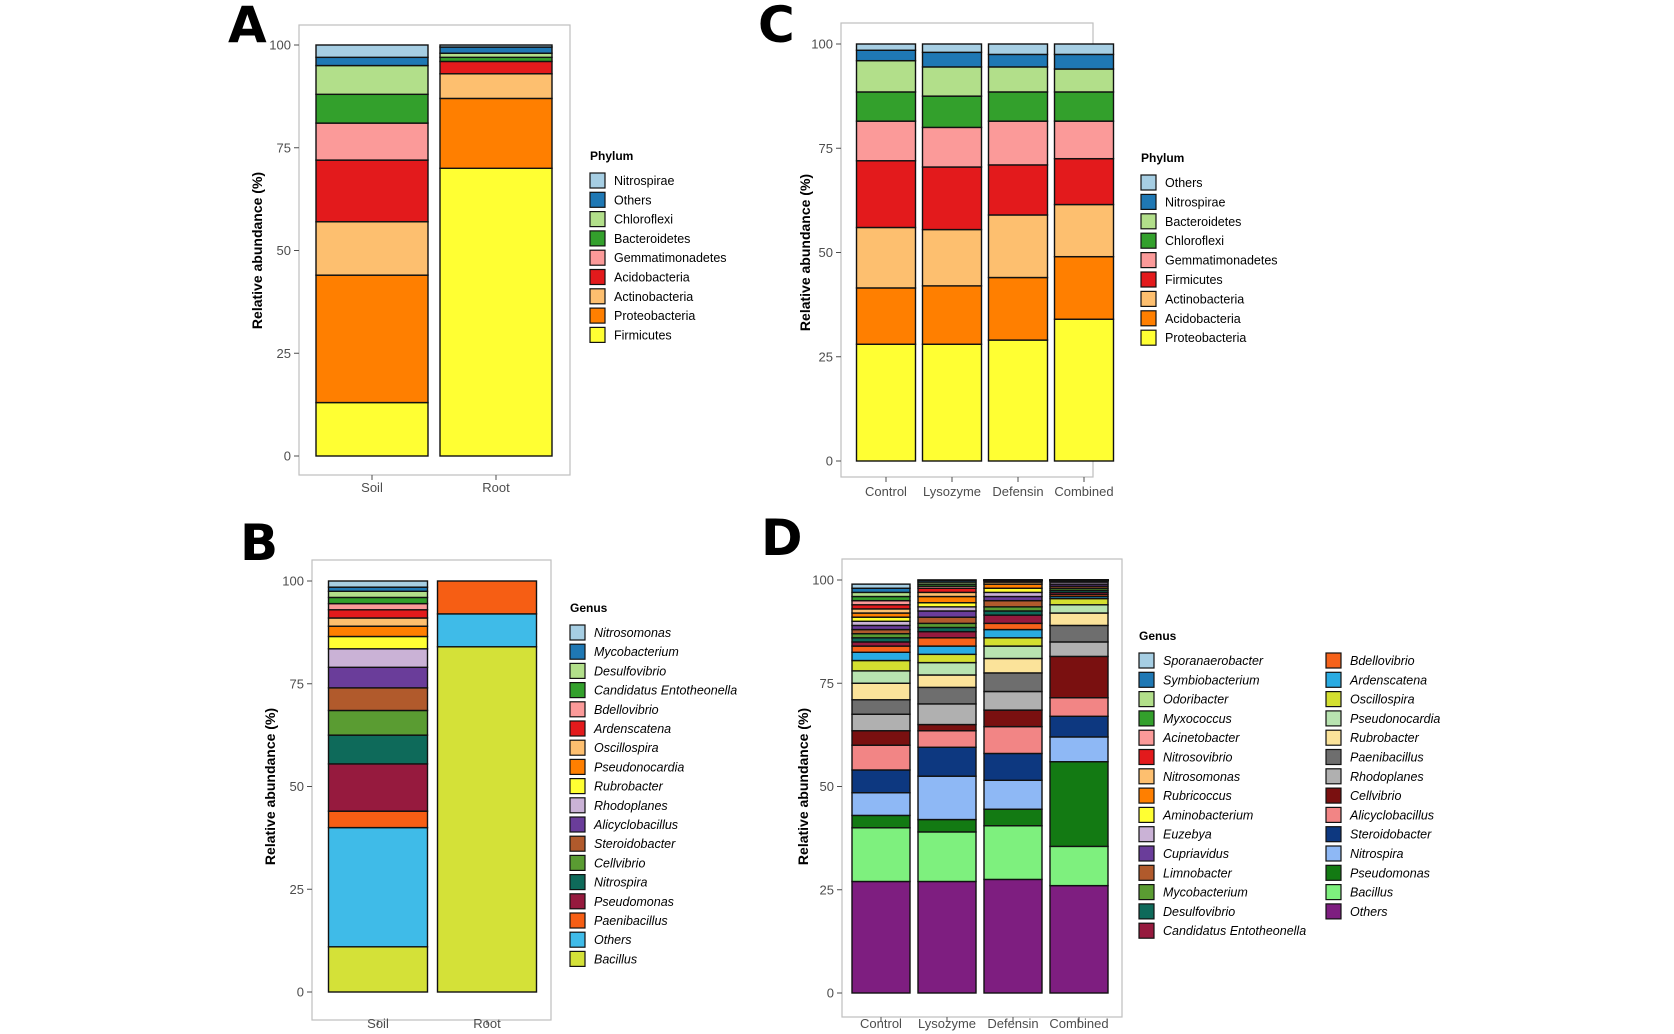  Describe the element at coordinates (619, 863) in the screenshot. I see `legend-label: Cellvibrio` at that location.